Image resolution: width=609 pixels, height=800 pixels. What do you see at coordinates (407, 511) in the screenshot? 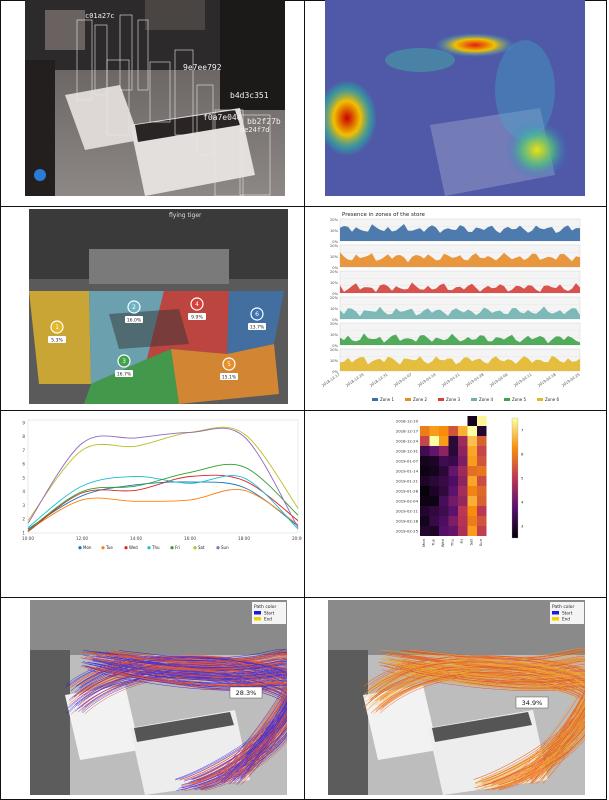
I see `heat-row-label: 2019-02-11` at bounding box center [407, 511].